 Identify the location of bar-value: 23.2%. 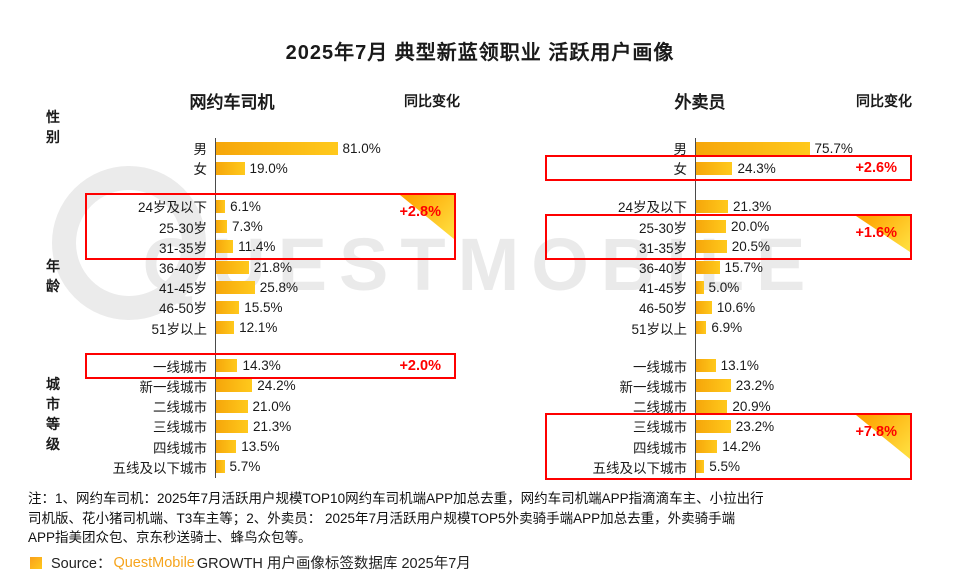
(755, 426).